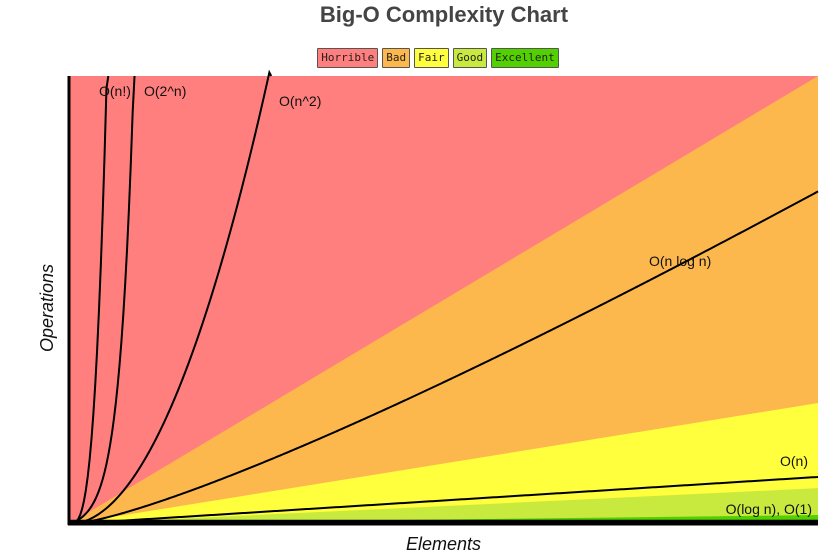 The height and width of the screenshot is (559, 838). Describe the element at coordinates (165, 91) in the screenshot. I see `curve-label-exponential: O(2^n)` at that location.